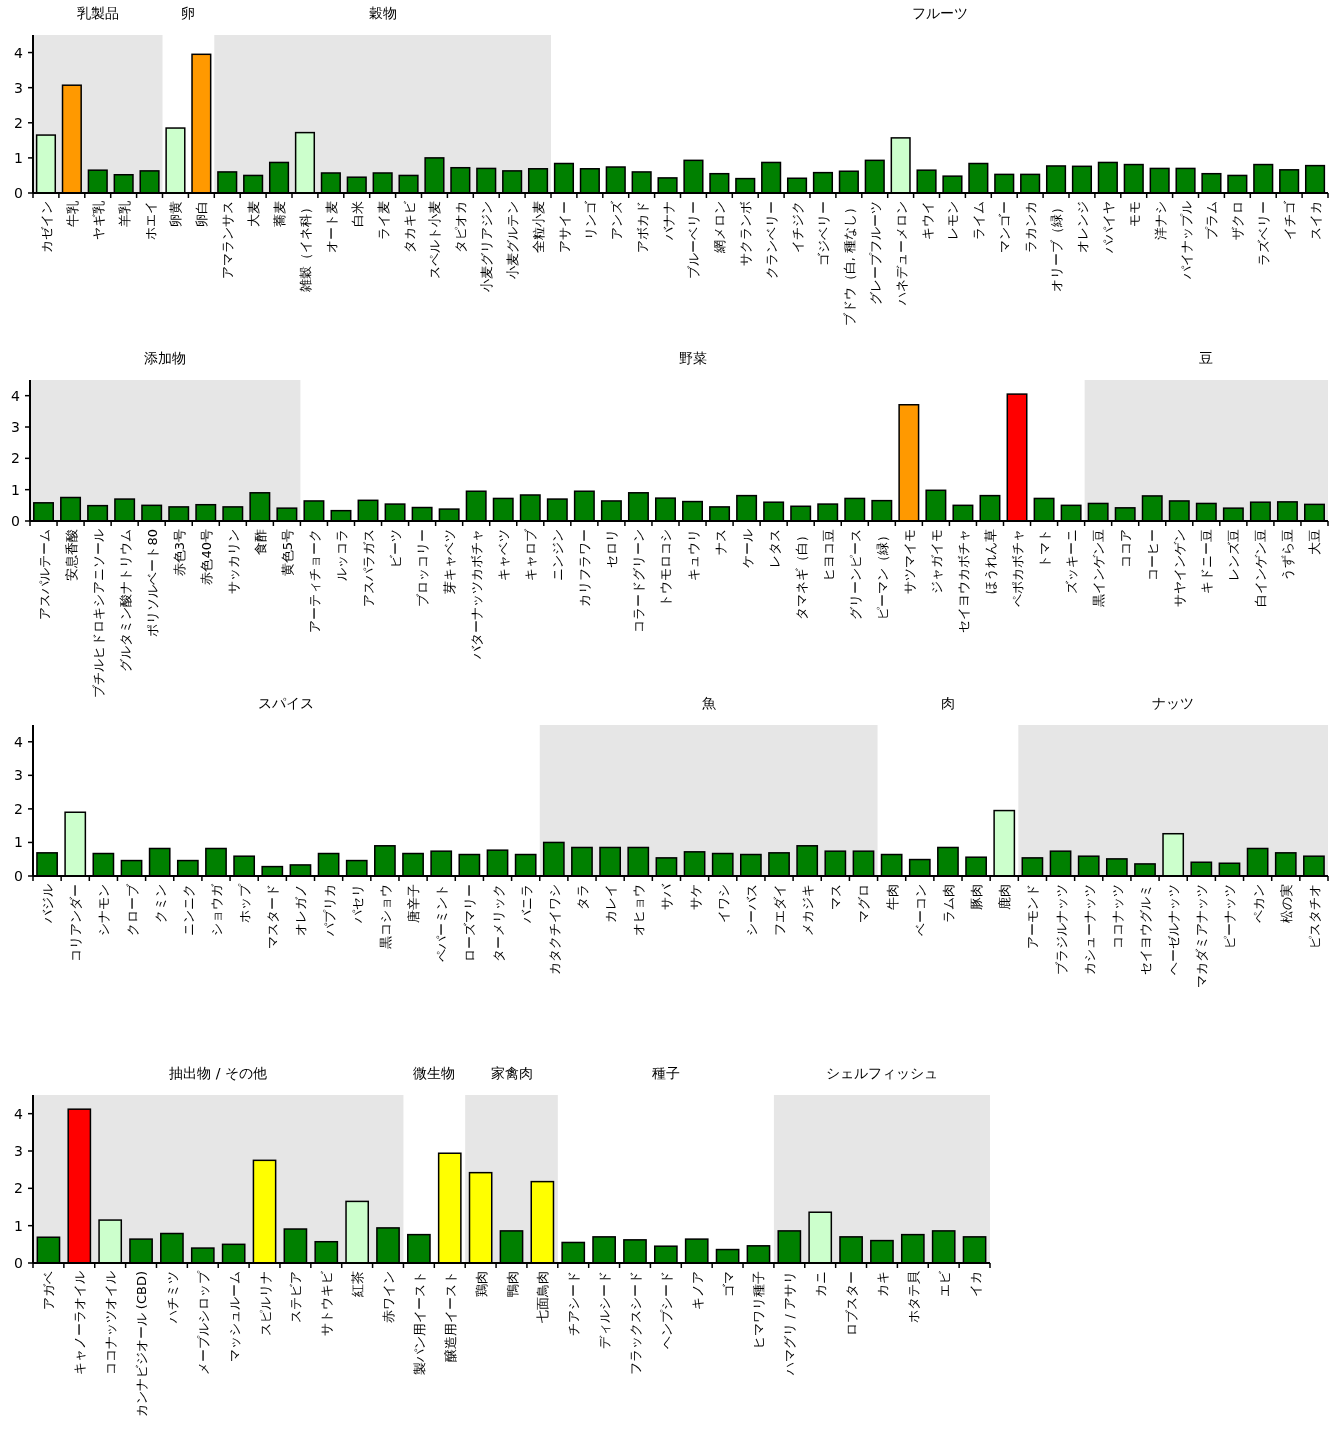  What do you see at coordinates (329, 910) in the screenshot?
I see `x-tick-label: パプリカ` at bounding box center [329, 910].